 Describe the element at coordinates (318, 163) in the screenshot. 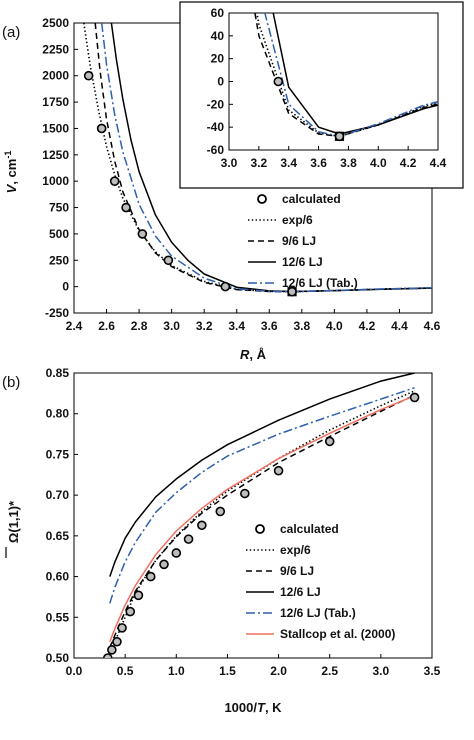

I see `panel-a-inset-x-tick-label: 3.6` at that location.